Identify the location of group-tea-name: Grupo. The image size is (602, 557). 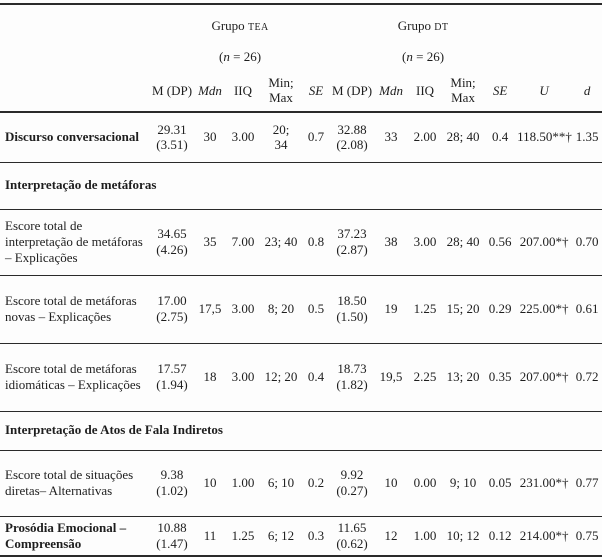
(229, 25).